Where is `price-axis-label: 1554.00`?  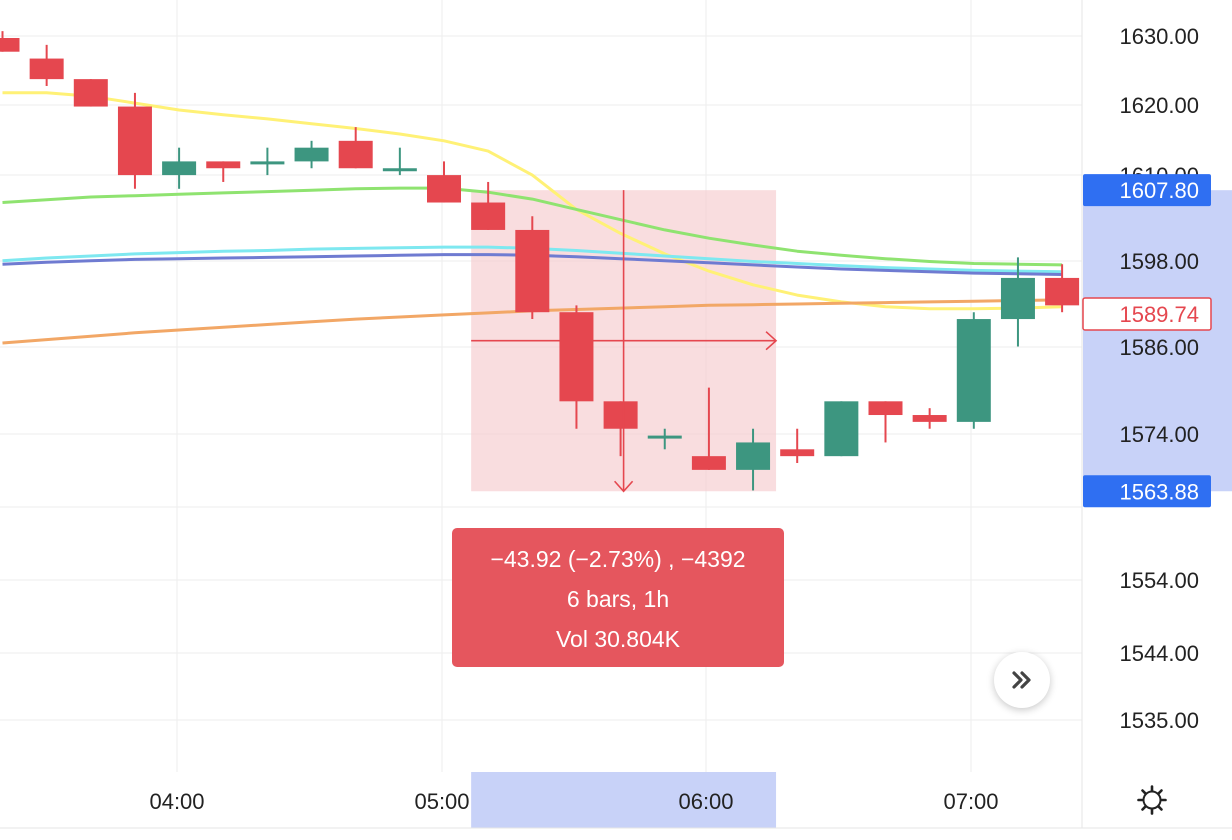
price-axis-label: 1554.00 is located at coordinates (1159, 580).